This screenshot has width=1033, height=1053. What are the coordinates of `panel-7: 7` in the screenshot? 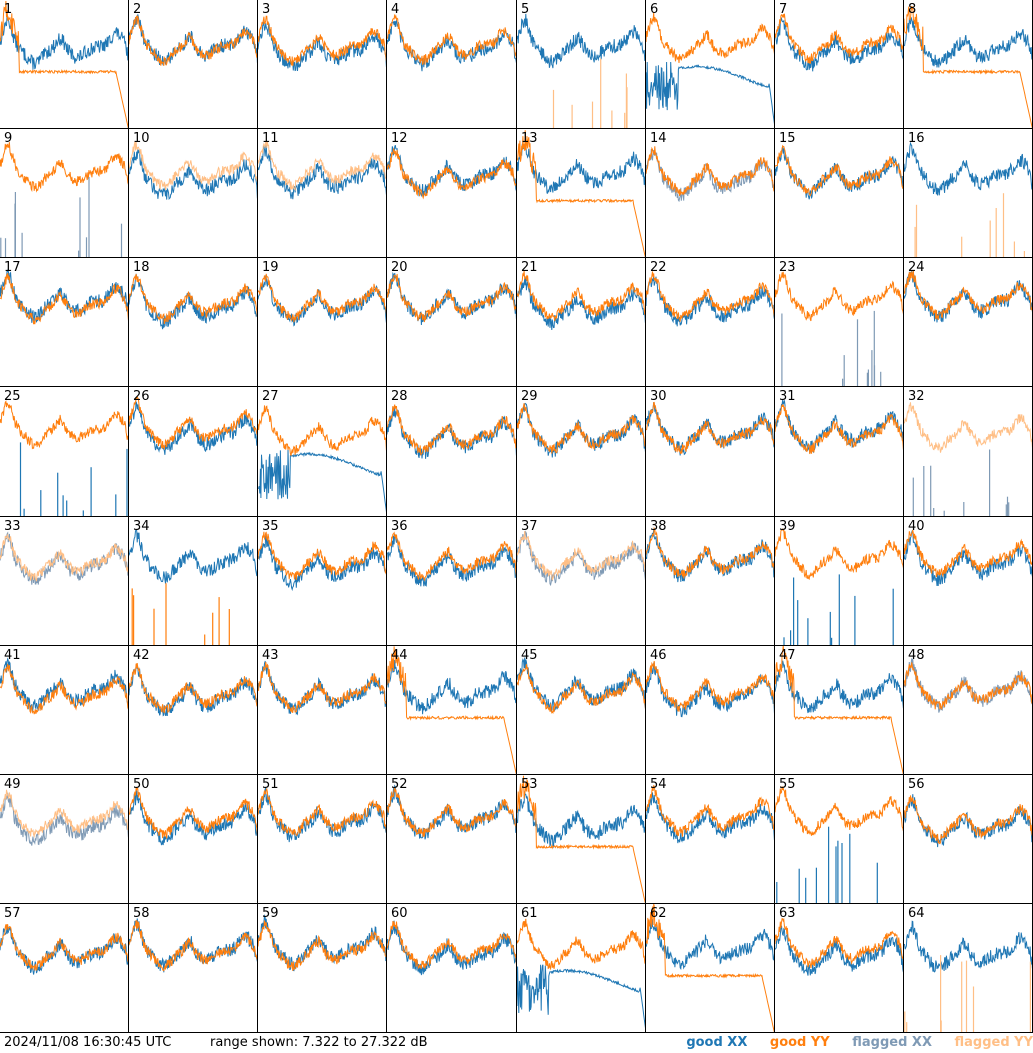 It's located at (839, 64).